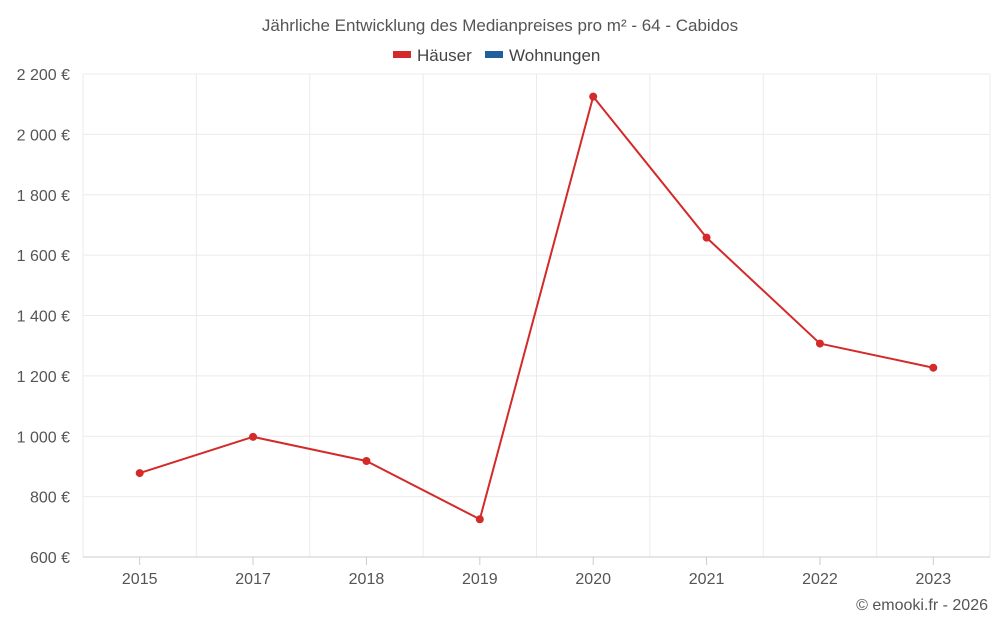  What do you see at coordinates (820, 579) in the screenshot?
I see `x-tick-label: 2022` at bounding box center [820, 579].